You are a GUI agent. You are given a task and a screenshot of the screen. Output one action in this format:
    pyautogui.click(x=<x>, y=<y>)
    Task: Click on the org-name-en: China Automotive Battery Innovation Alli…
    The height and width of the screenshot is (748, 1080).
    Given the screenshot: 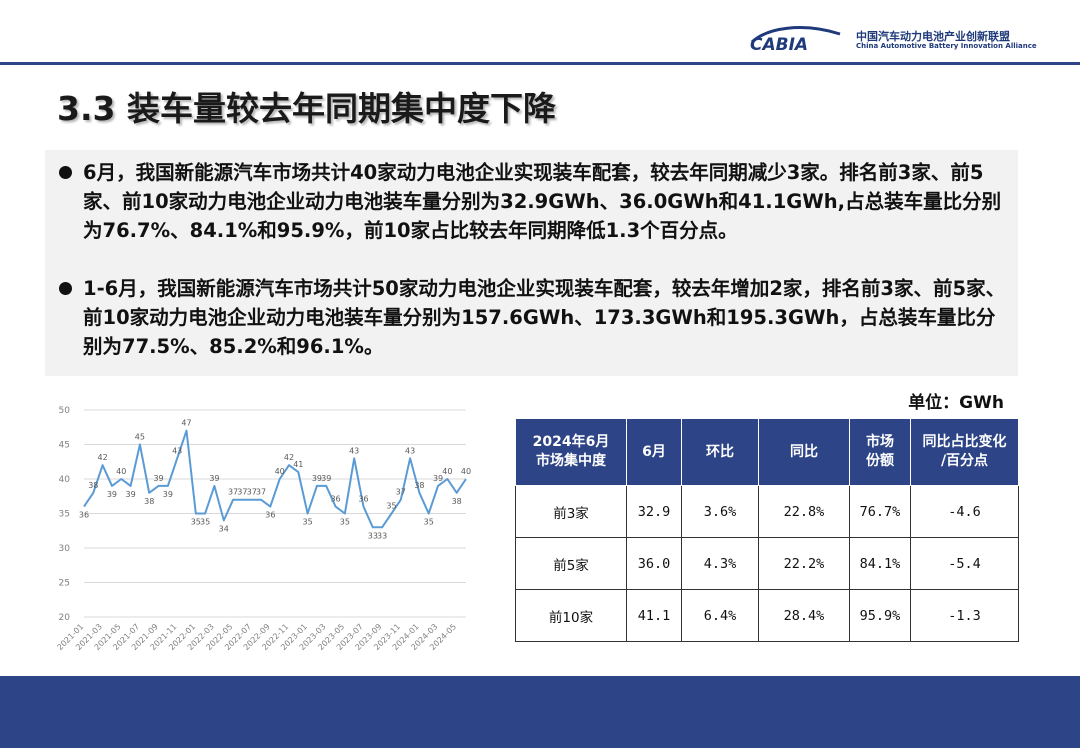 What is the action you would take?
    pyautogui.click(x=946, y=46)
    